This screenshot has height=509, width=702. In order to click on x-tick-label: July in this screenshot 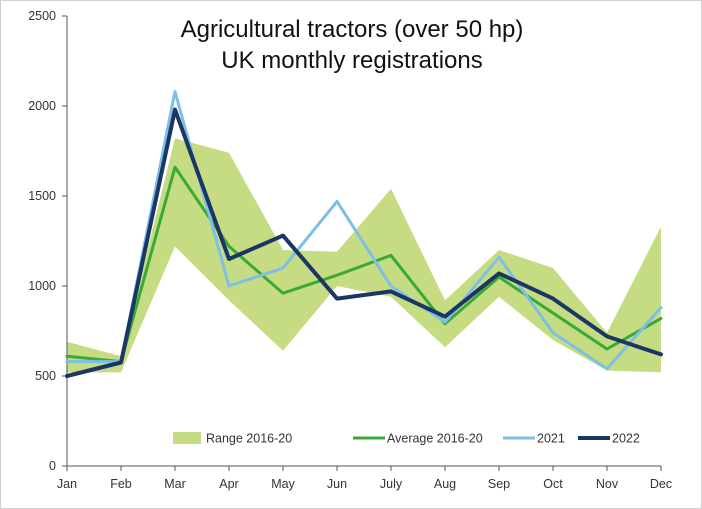, I will do `click(391, 484)`.